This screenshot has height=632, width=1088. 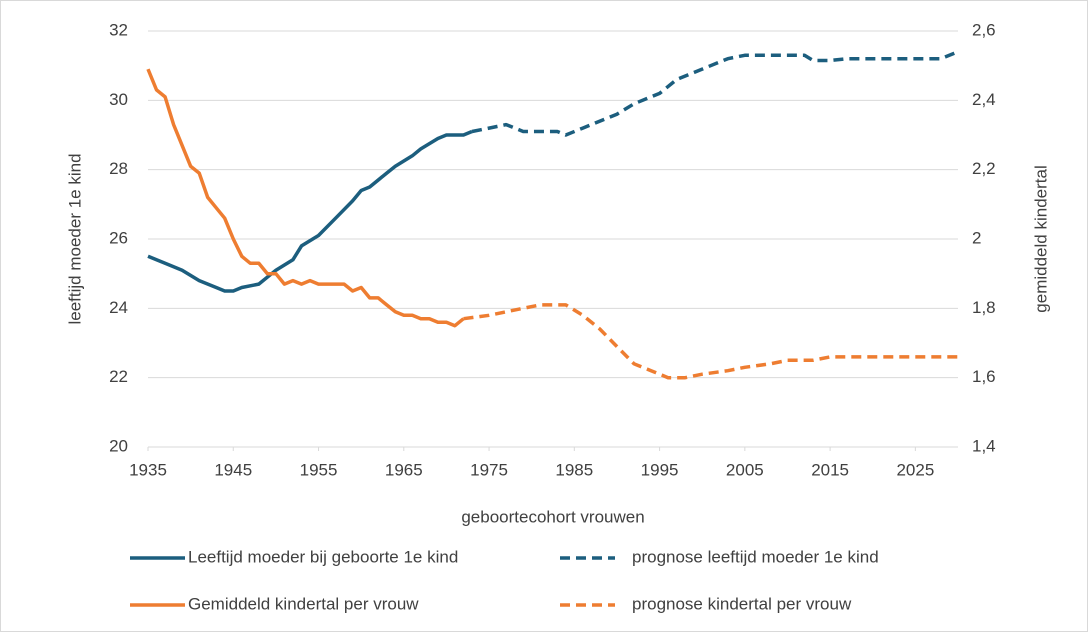 I want to click on x-tick-label: 2025, so click(x=915, y=469).